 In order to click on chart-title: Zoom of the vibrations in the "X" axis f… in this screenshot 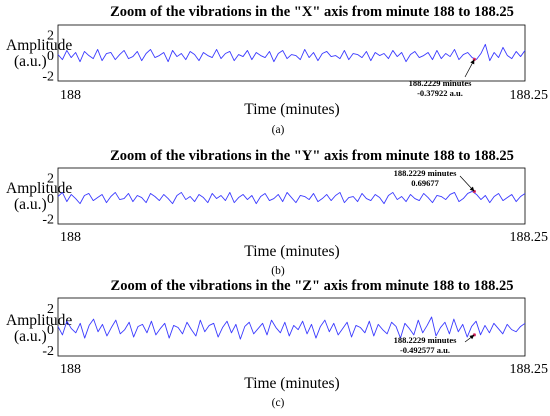, I will do `click(312, 12)`.